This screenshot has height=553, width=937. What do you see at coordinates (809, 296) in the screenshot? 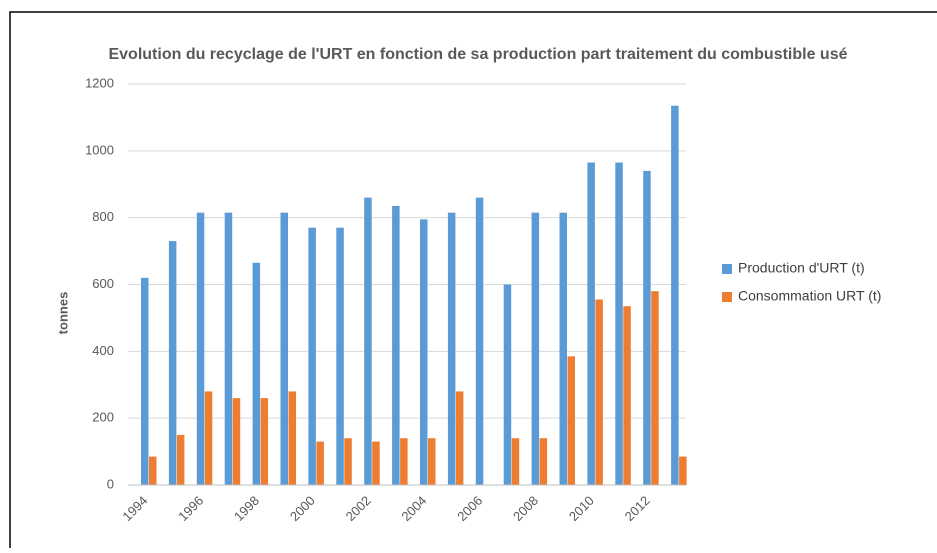
I see `legend-label: Consommation URT (t)` at bounding box center [809, 296].